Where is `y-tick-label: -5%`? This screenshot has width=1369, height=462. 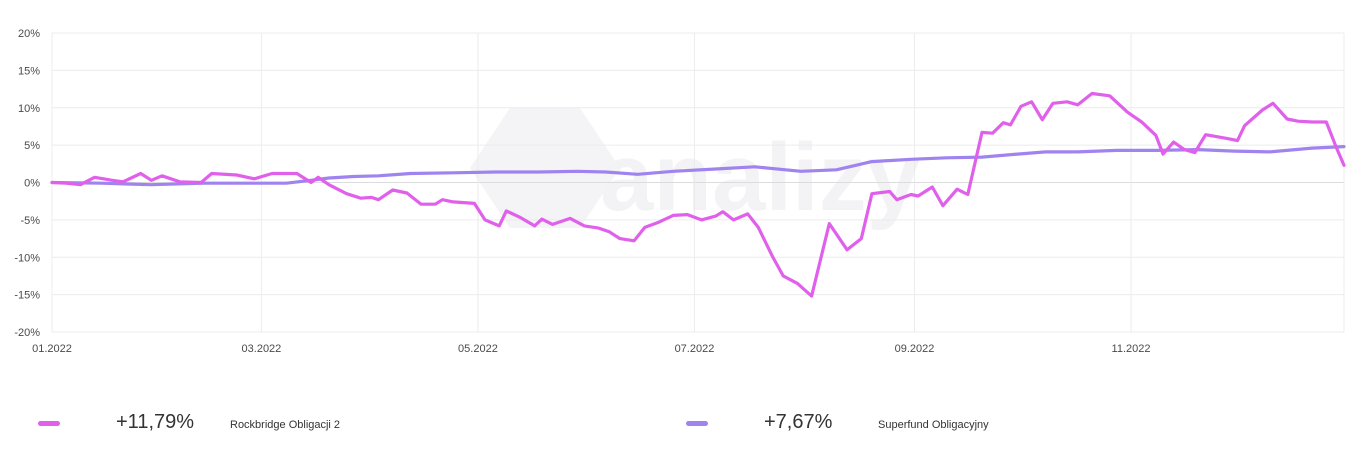 y-tick-label: -5% is located at coordinates (30, 221).